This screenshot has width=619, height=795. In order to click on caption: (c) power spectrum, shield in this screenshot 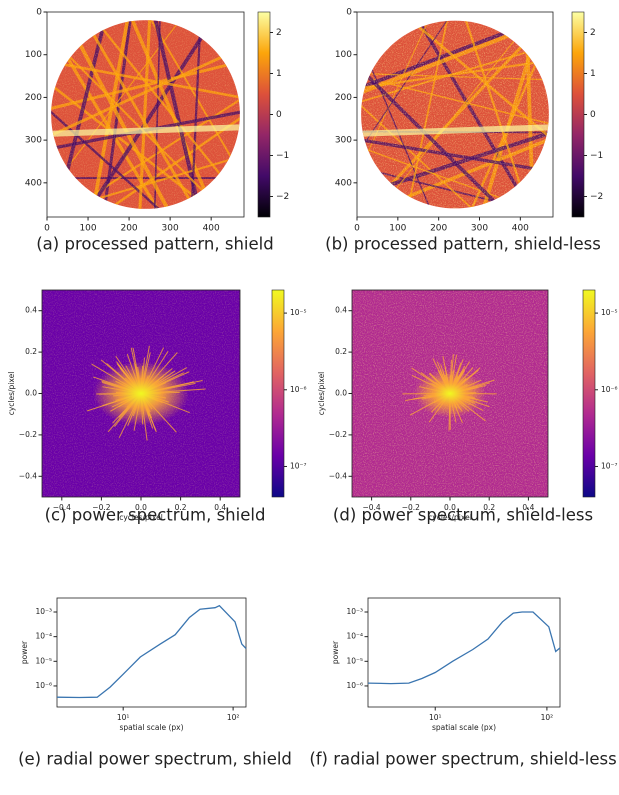, I will do `click(155, 515)`.